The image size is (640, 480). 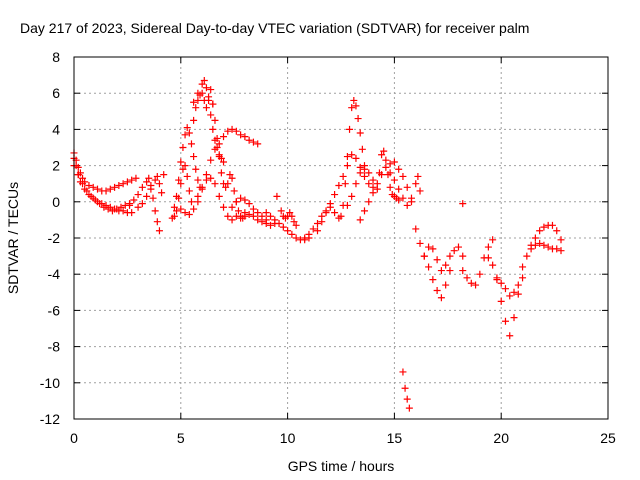 I want to click on y-axis-title: SDTVAR / TECUs, so click(x=13, y=238).